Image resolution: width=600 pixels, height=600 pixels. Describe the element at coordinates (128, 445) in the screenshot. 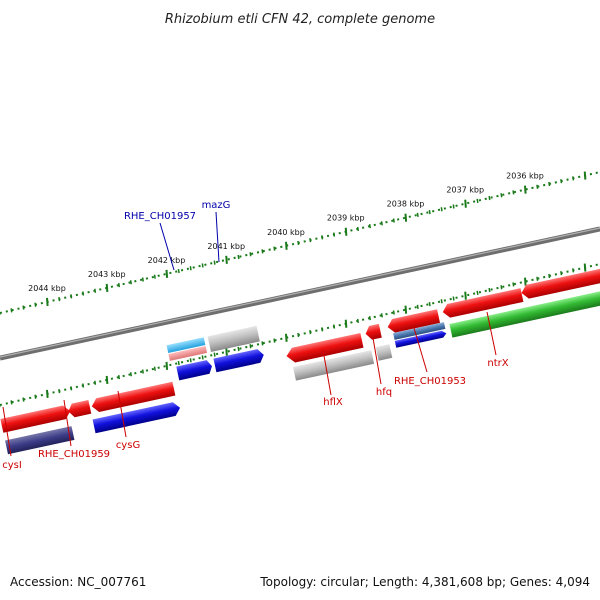

I see `label-cysG: cysG` at that location.